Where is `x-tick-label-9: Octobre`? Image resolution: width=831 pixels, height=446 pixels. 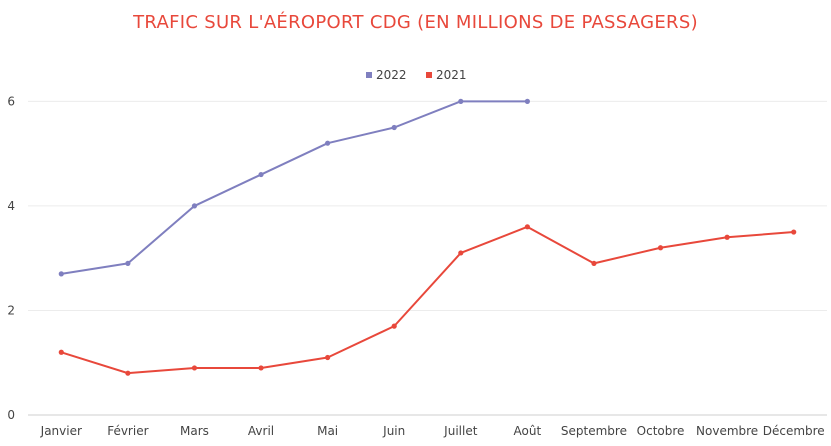 x-tick-label-9: Octobre is located at coordinates (661, 431).